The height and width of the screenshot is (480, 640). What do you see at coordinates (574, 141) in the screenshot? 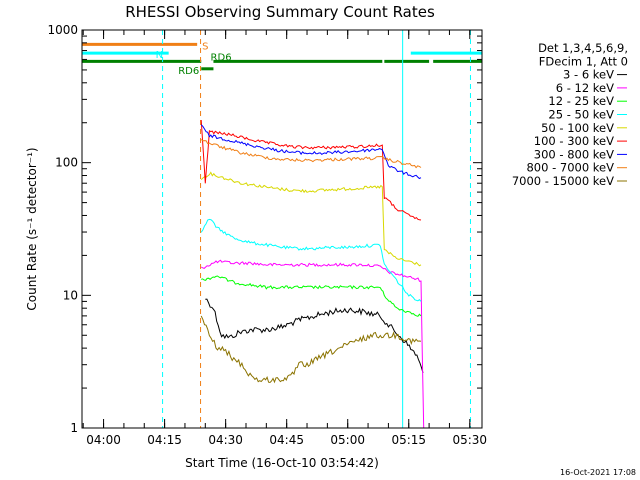
I see `legend-entry-label: 100 - 300 keV` at bounding box center [574, 141].